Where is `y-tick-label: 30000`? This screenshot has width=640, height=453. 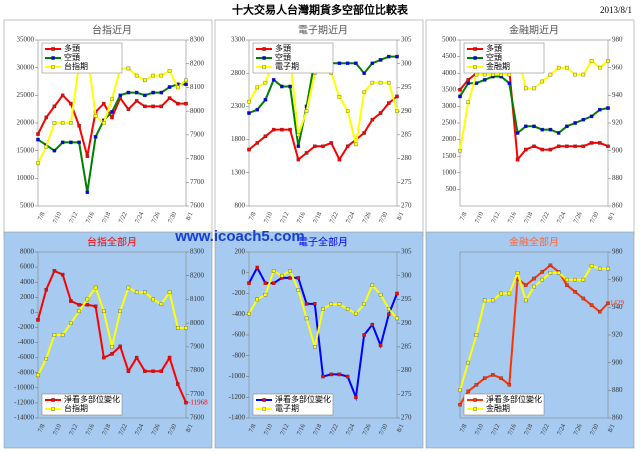
y-tick-label: 30000 is located at coordinates (26, 67).